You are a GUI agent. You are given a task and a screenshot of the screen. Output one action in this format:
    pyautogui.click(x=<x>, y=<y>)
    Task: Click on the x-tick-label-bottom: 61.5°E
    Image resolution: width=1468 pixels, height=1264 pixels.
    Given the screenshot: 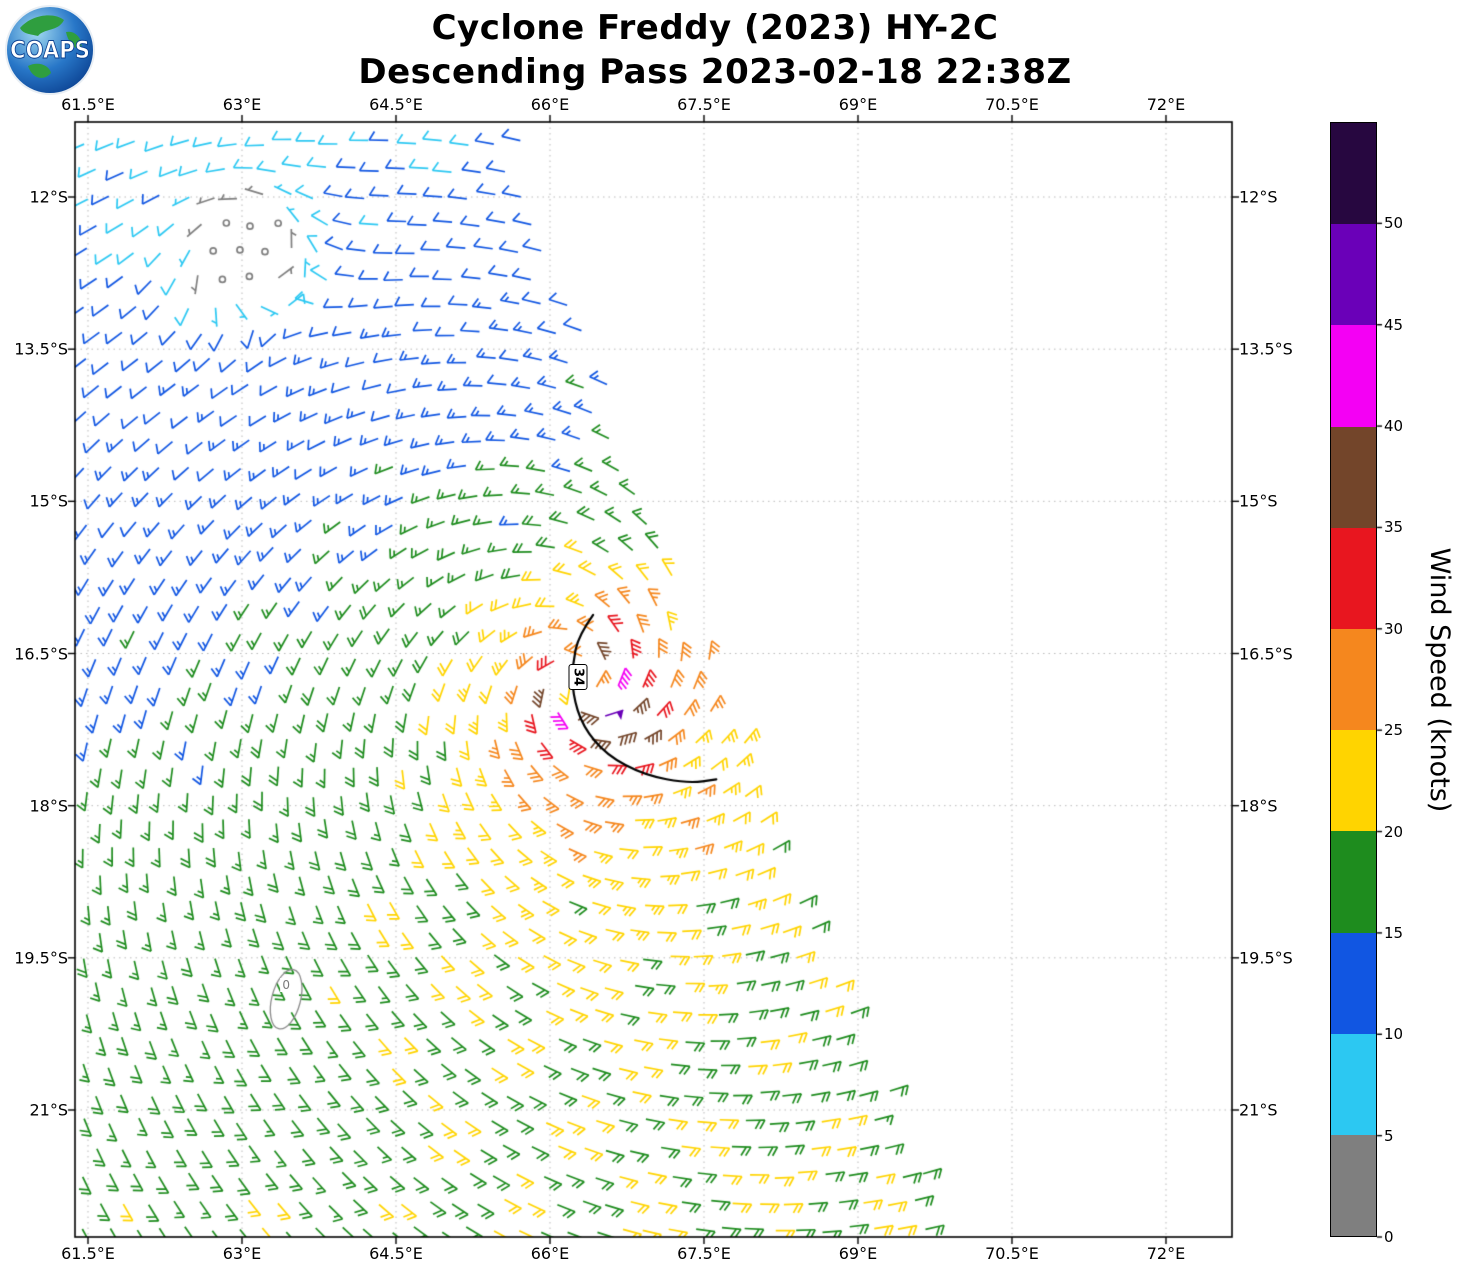 What is the action you would take?
    pyautogui.click(x=88, y=1253)
    